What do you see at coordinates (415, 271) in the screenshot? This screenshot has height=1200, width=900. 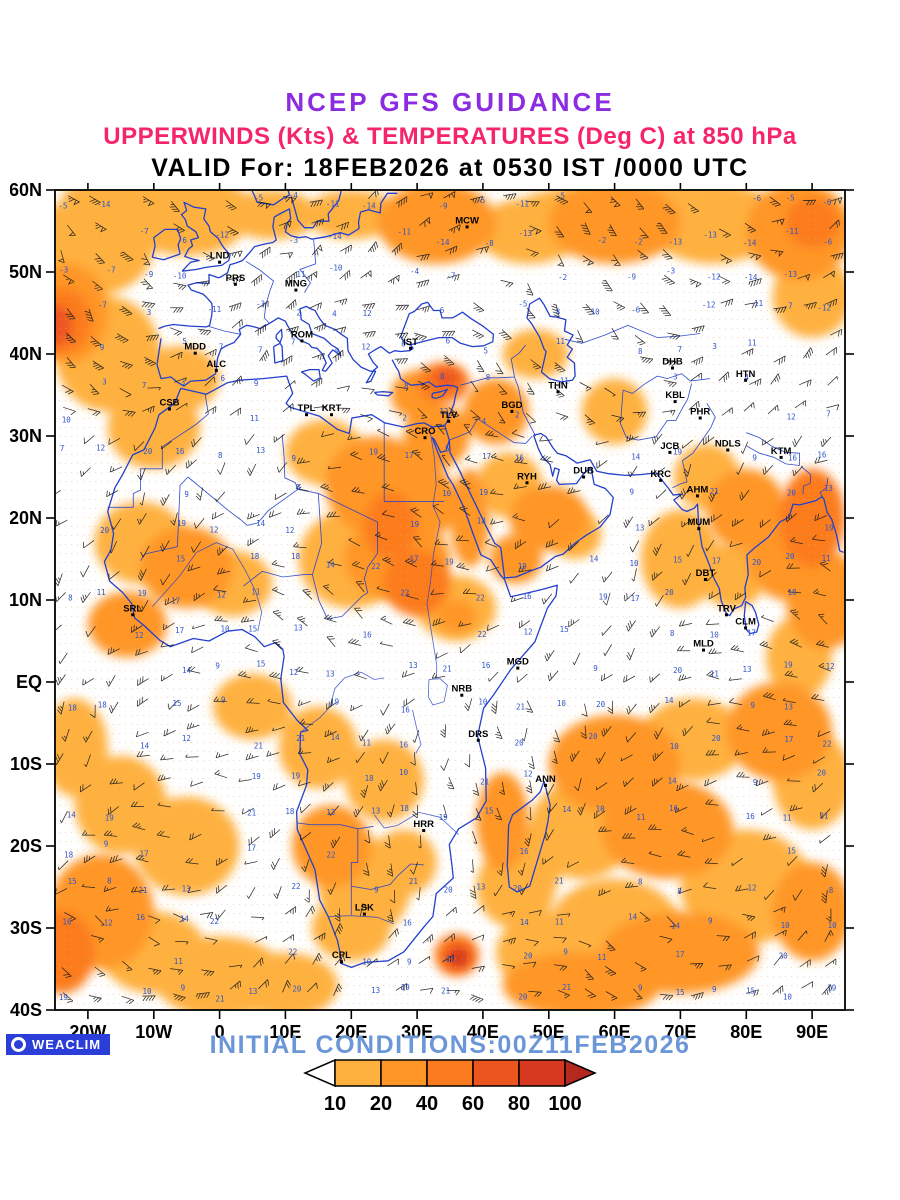 I see `svg-text: -4` at bounding box center [415, 271].